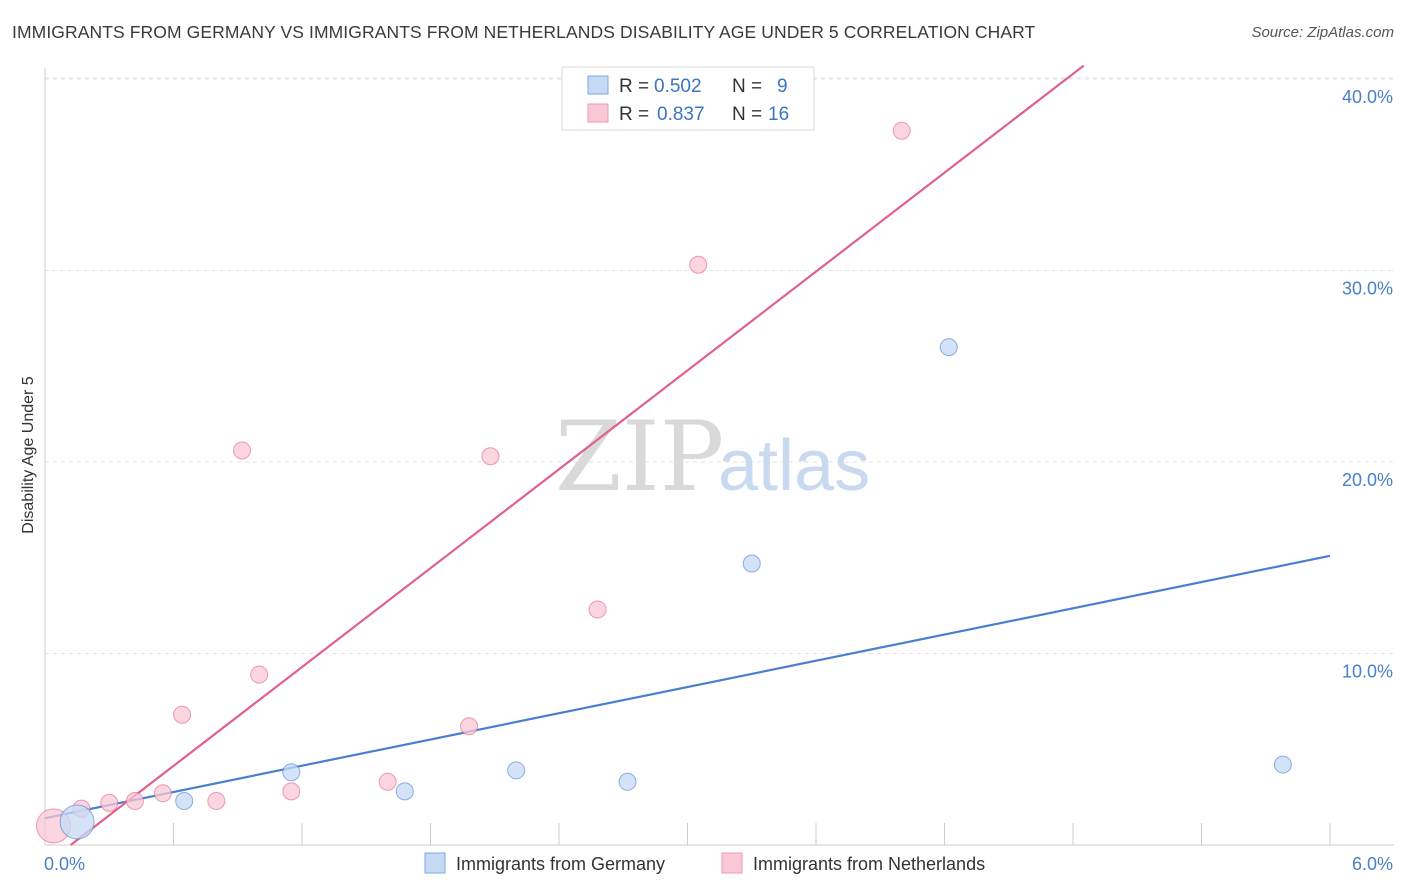  What do you see at coordinates (1372, 864) in the screenshot?
I see `x-tick-label: 6.0%` at bounding box center [1372, 864].